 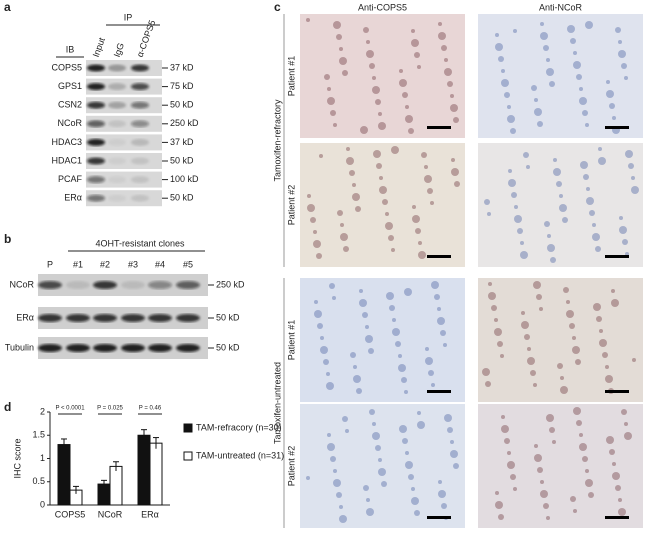 What do you see at coordinates (150, 514) in the screenshot?
I see `x-tick-label: ERα` at bounding box center [150, 514].